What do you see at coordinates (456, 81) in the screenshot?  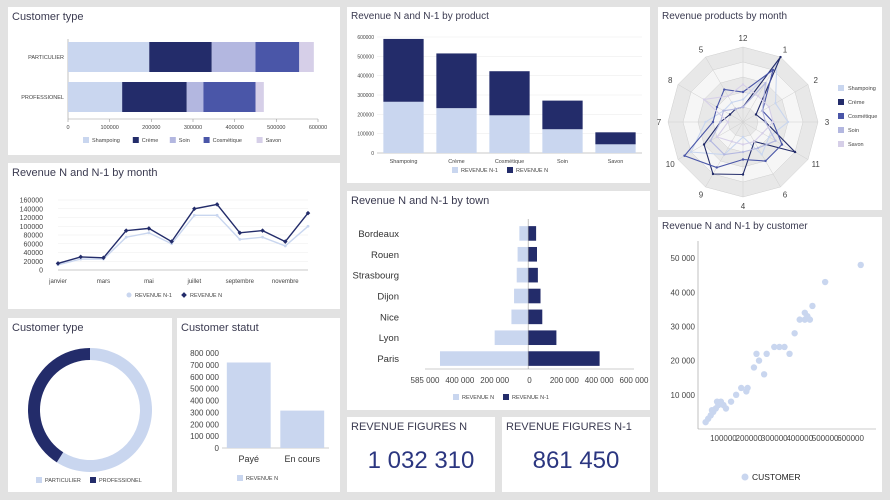 I see `bar-cr-me-revenue-n` at bounding box center [456, 81].